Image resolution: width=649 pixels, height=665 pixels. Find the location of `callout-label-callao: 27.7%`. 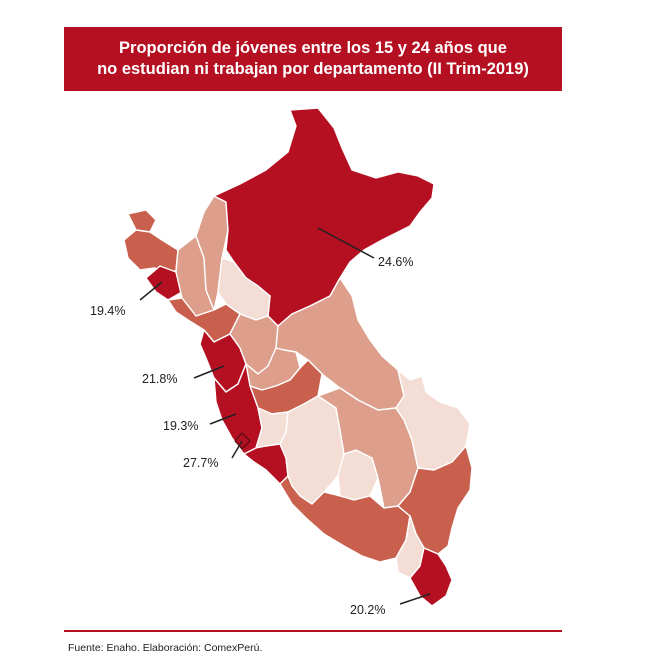

callout-label-callao: 27.7% is located at coordinates (200, 463).